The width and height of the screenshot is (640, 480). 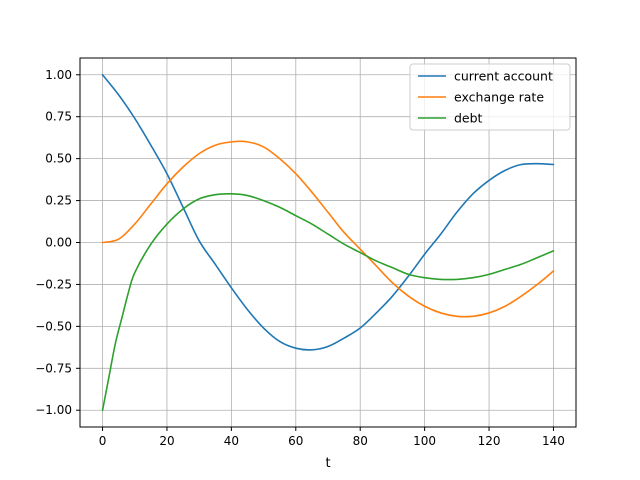 I want to click on x-tick-label: 140, so click(x=553, y=441).